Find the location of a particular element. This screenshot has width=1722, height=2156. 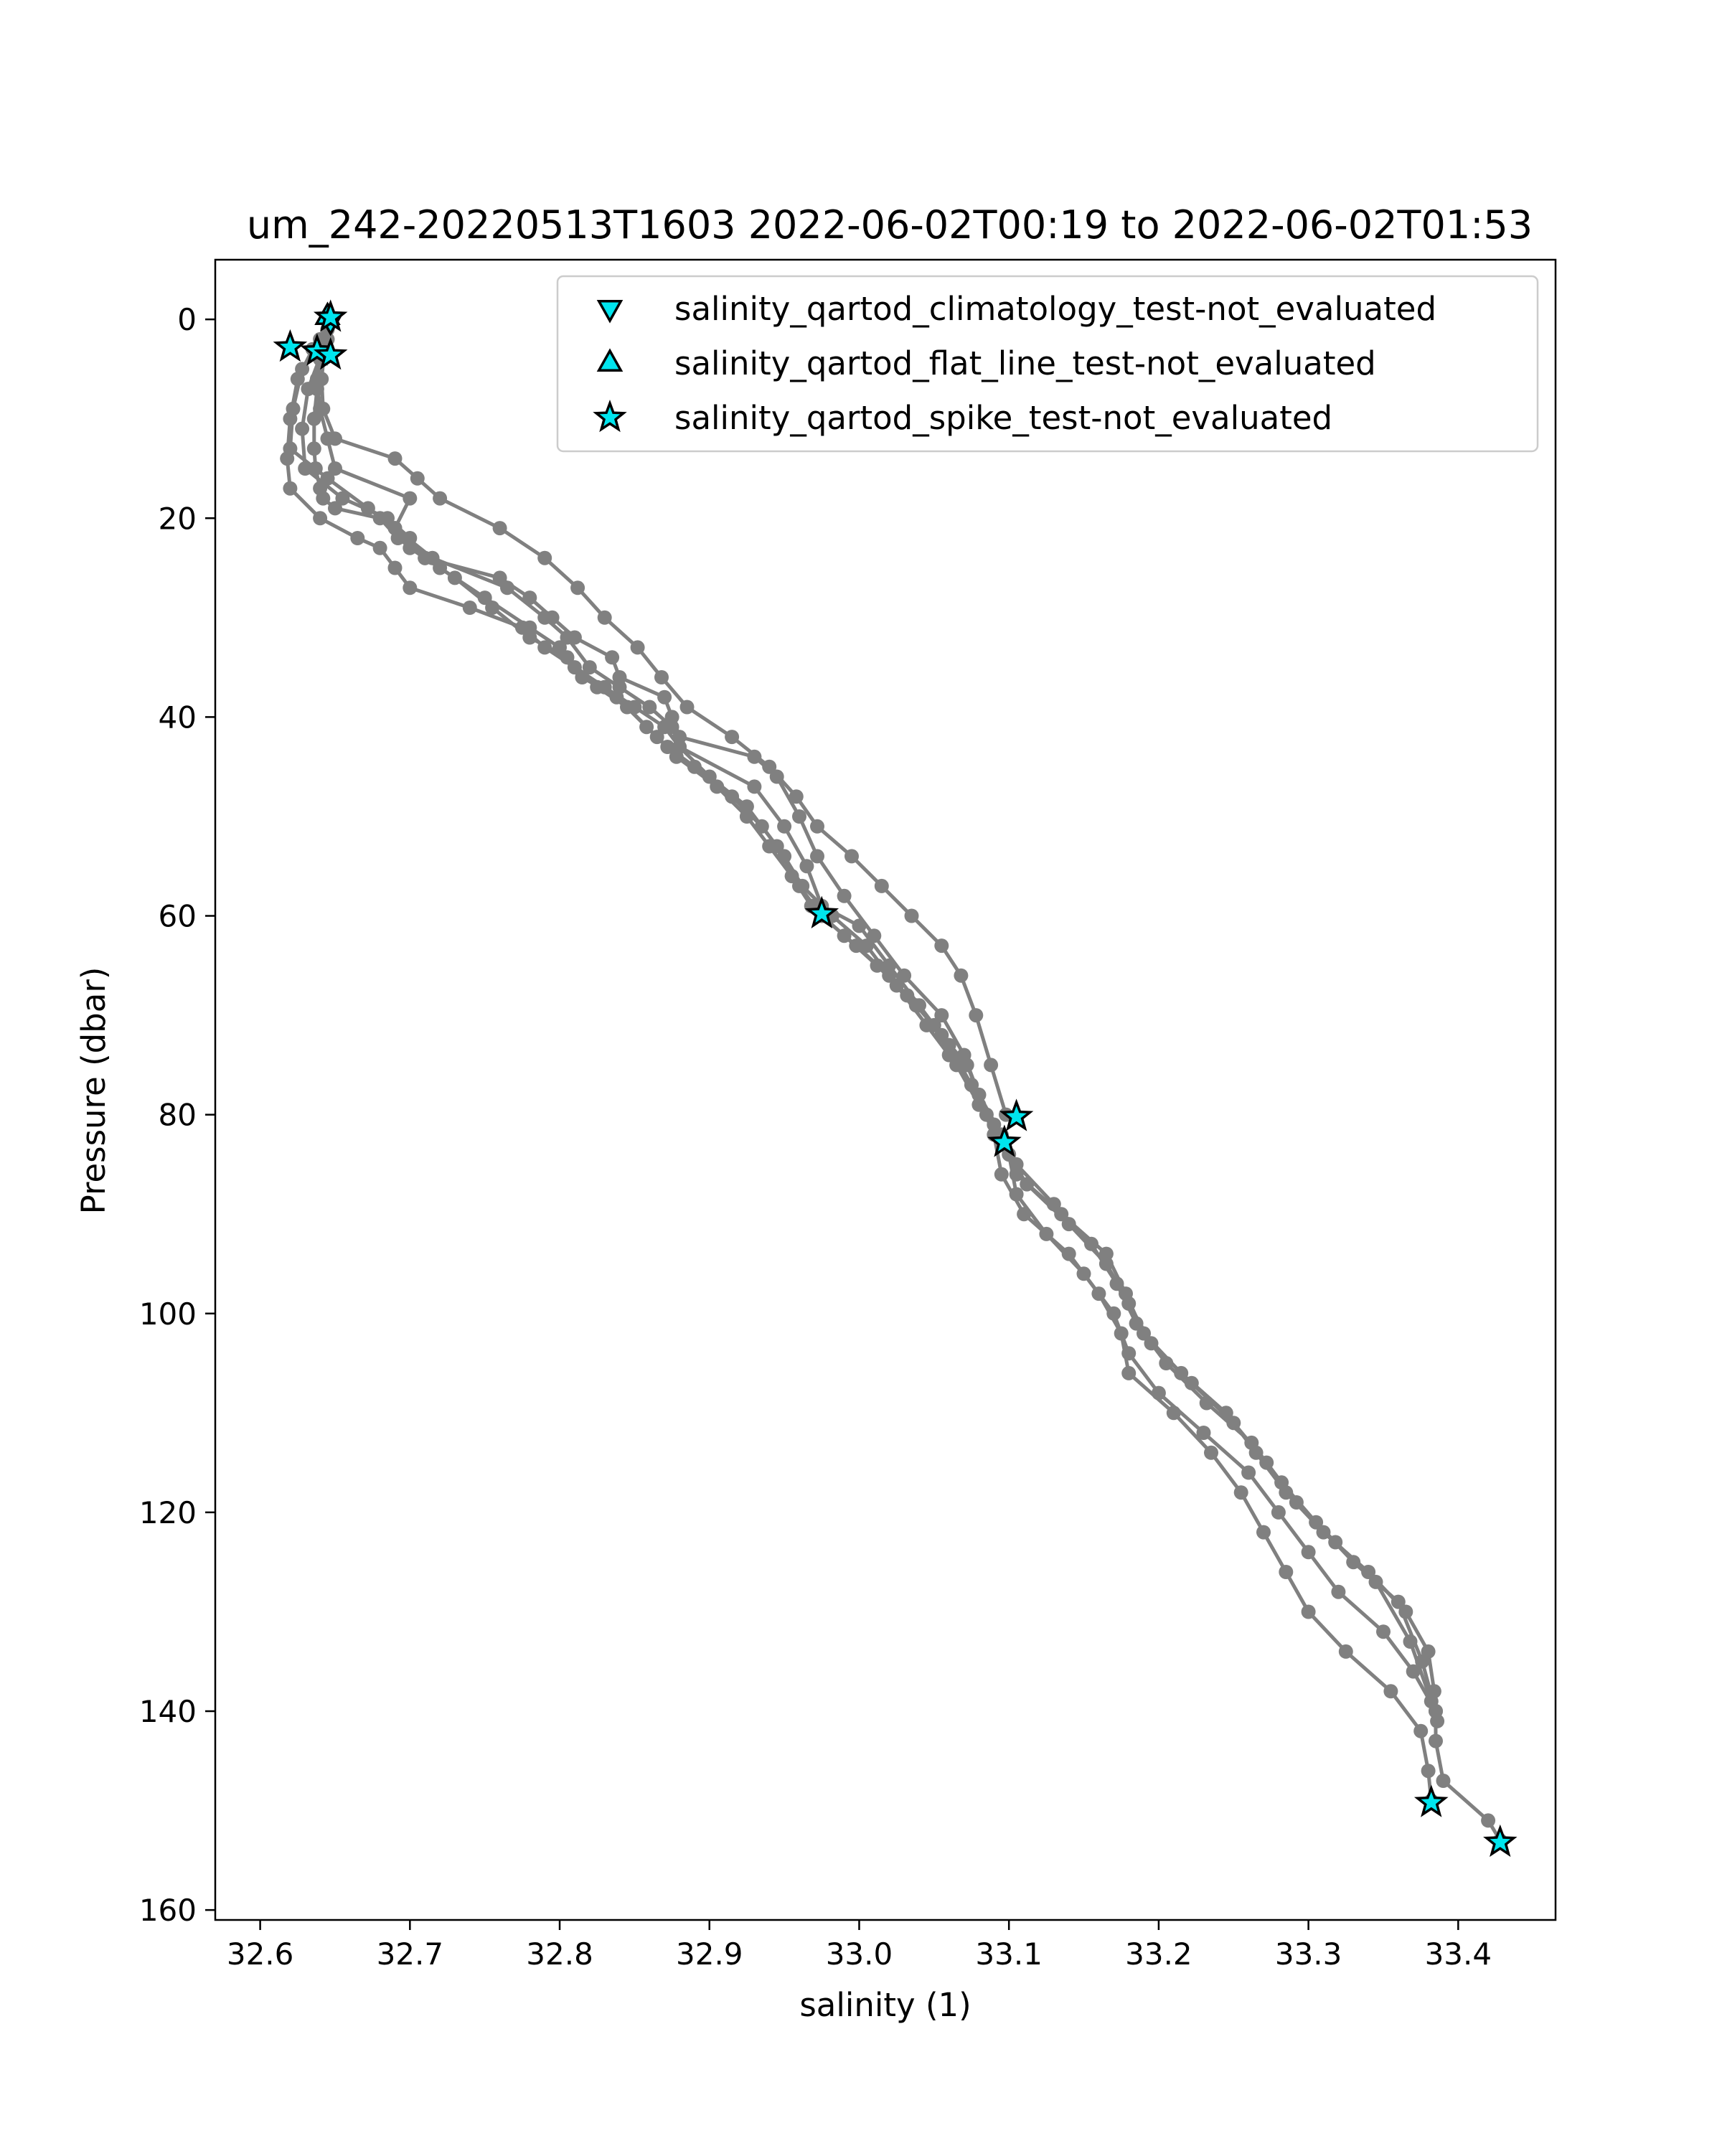

x-tick-label: 33.4 is located at coordinates (1459, 1954).